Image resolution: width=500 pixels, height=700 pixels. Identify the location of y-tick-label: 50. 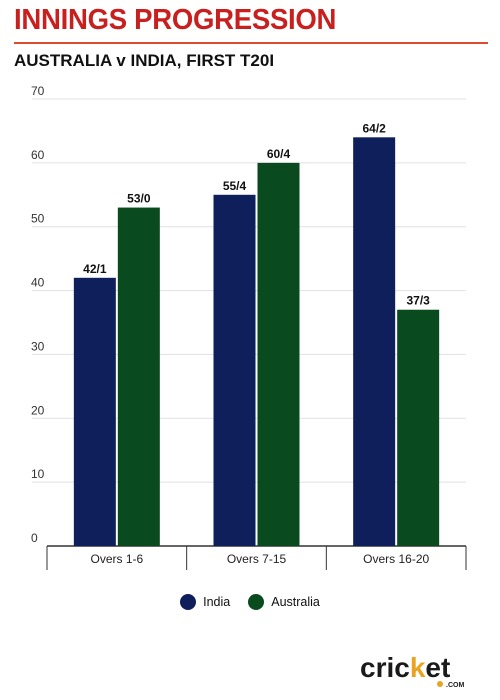
(38, 219).